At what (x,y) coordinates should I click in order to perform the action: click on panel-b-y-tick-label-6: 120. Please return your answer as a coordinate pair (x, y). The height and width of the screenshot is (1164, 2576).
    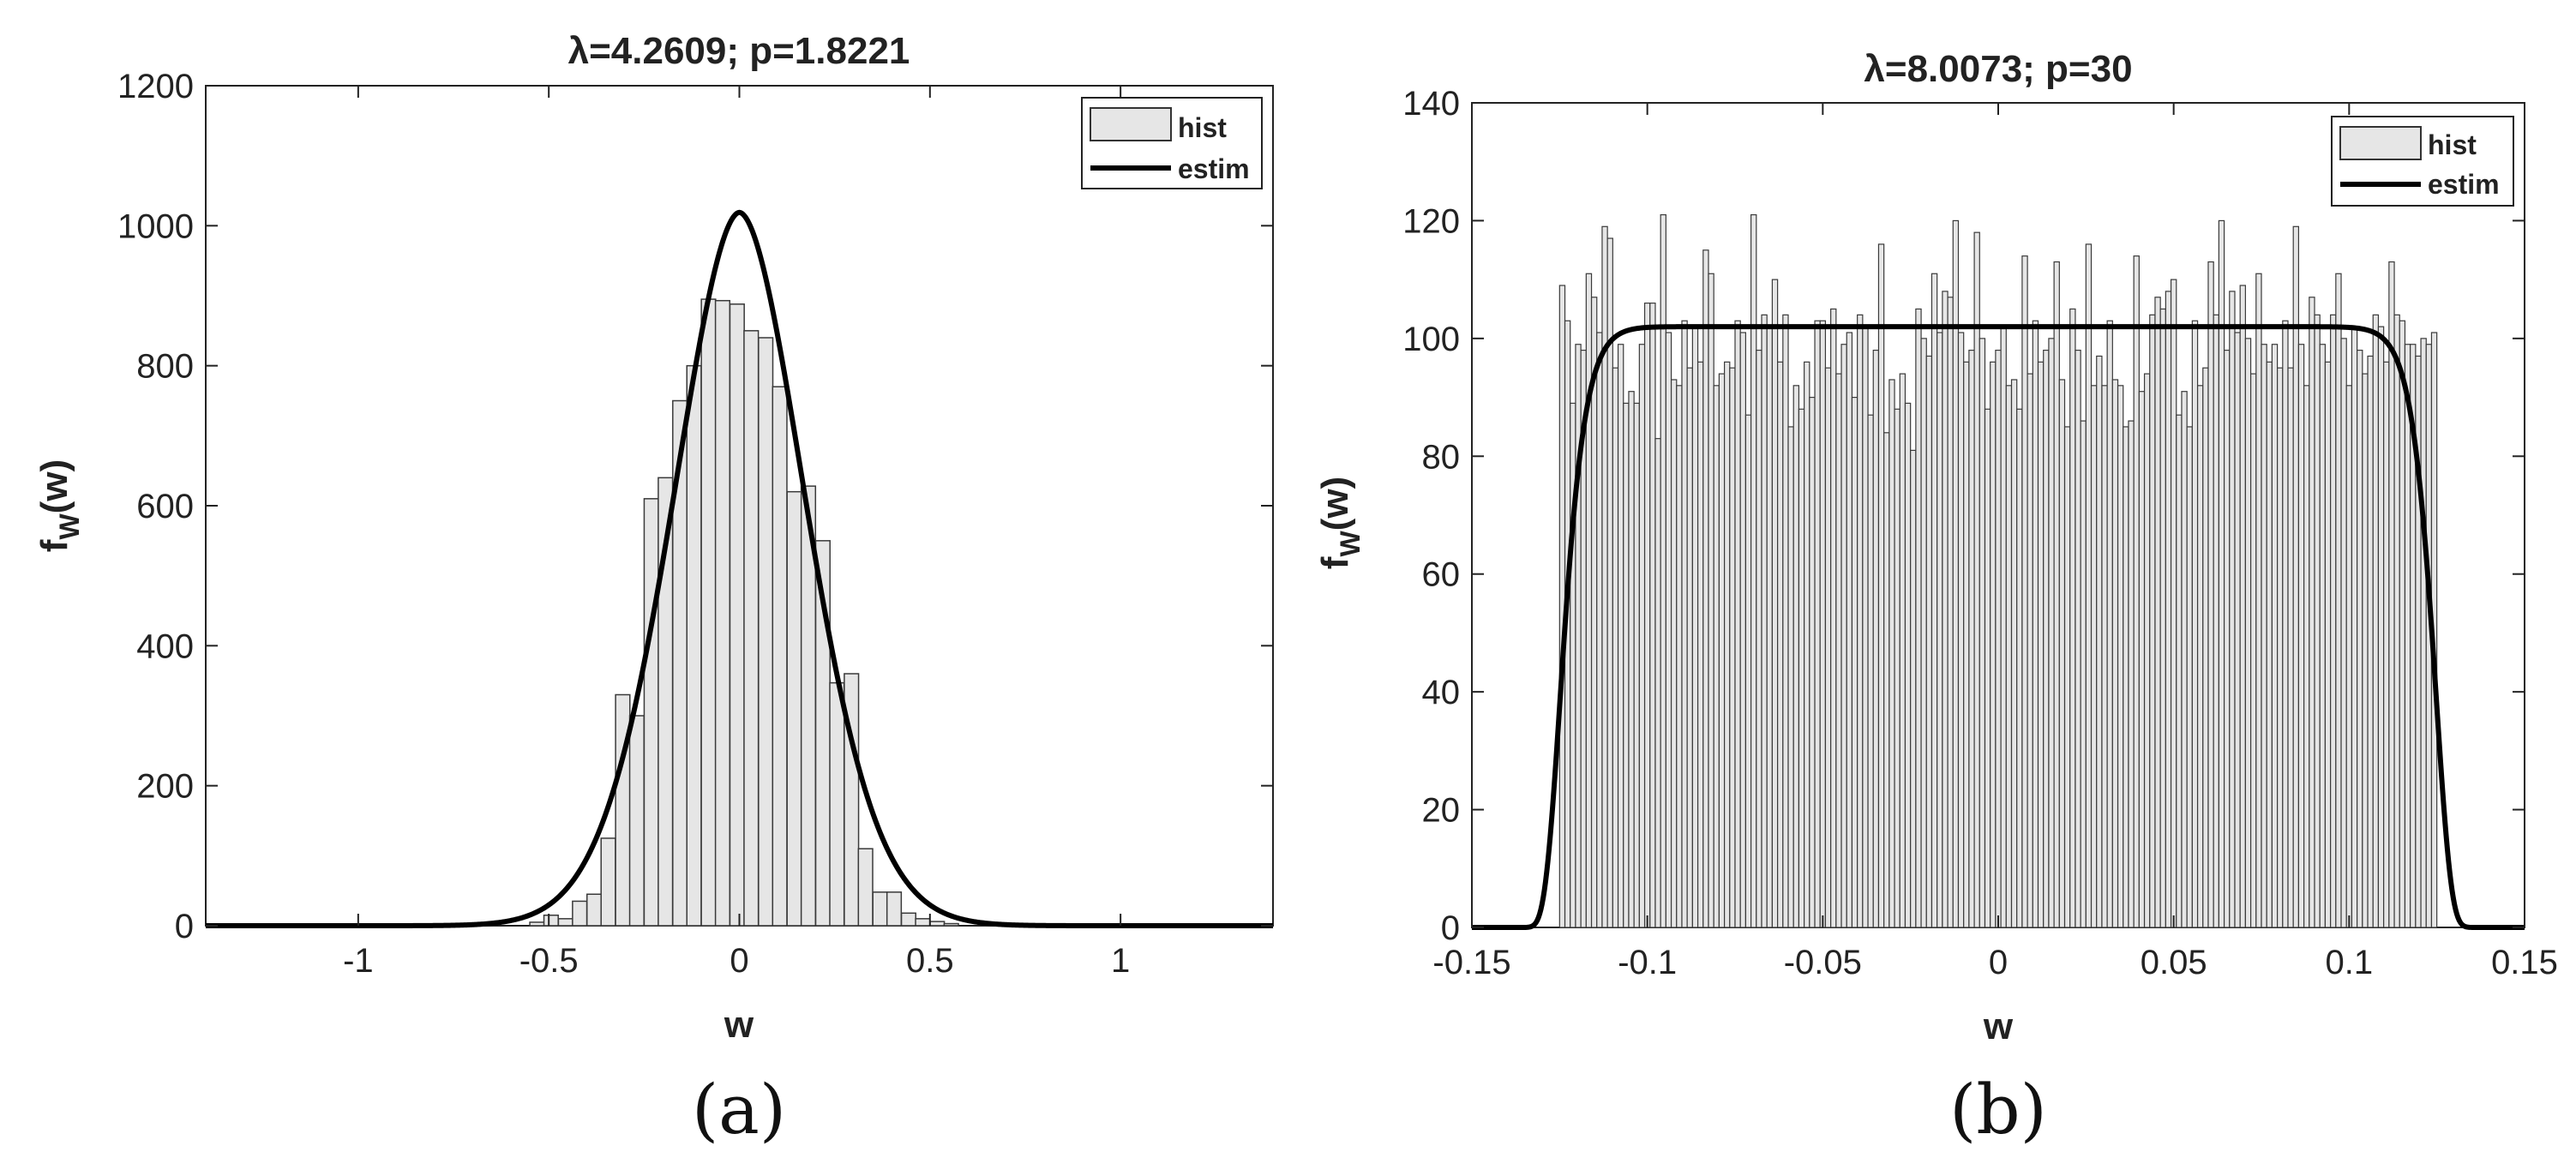
    Looking at the image, I should click on (1431, 221).